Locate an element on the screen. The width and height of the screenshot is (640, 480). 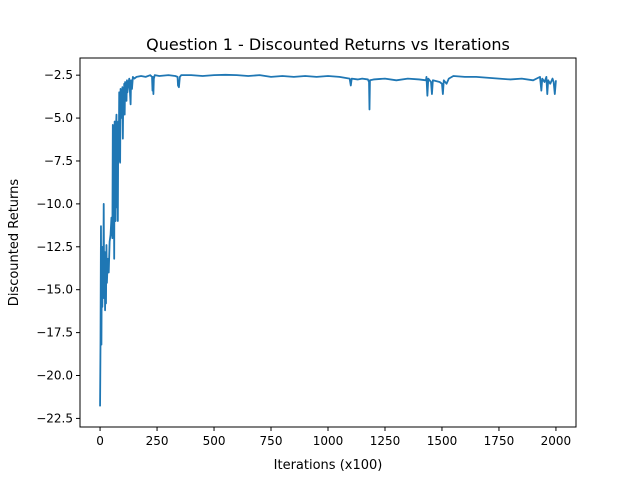
x-tick-label: 1750 is located at coordinates (499, 441).